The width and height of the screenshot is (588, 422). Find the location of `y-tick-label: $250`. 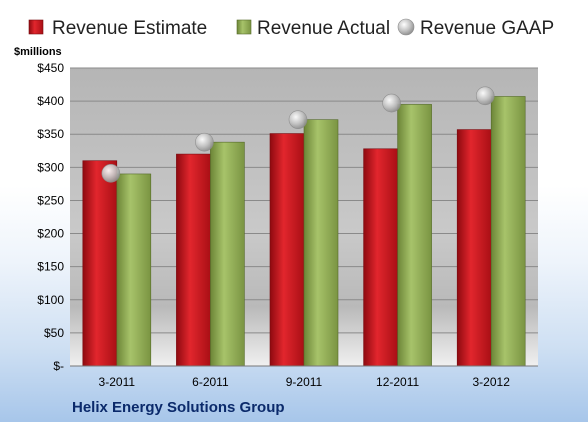

y-tick-label: $250 is located at coordinates (50, 200).